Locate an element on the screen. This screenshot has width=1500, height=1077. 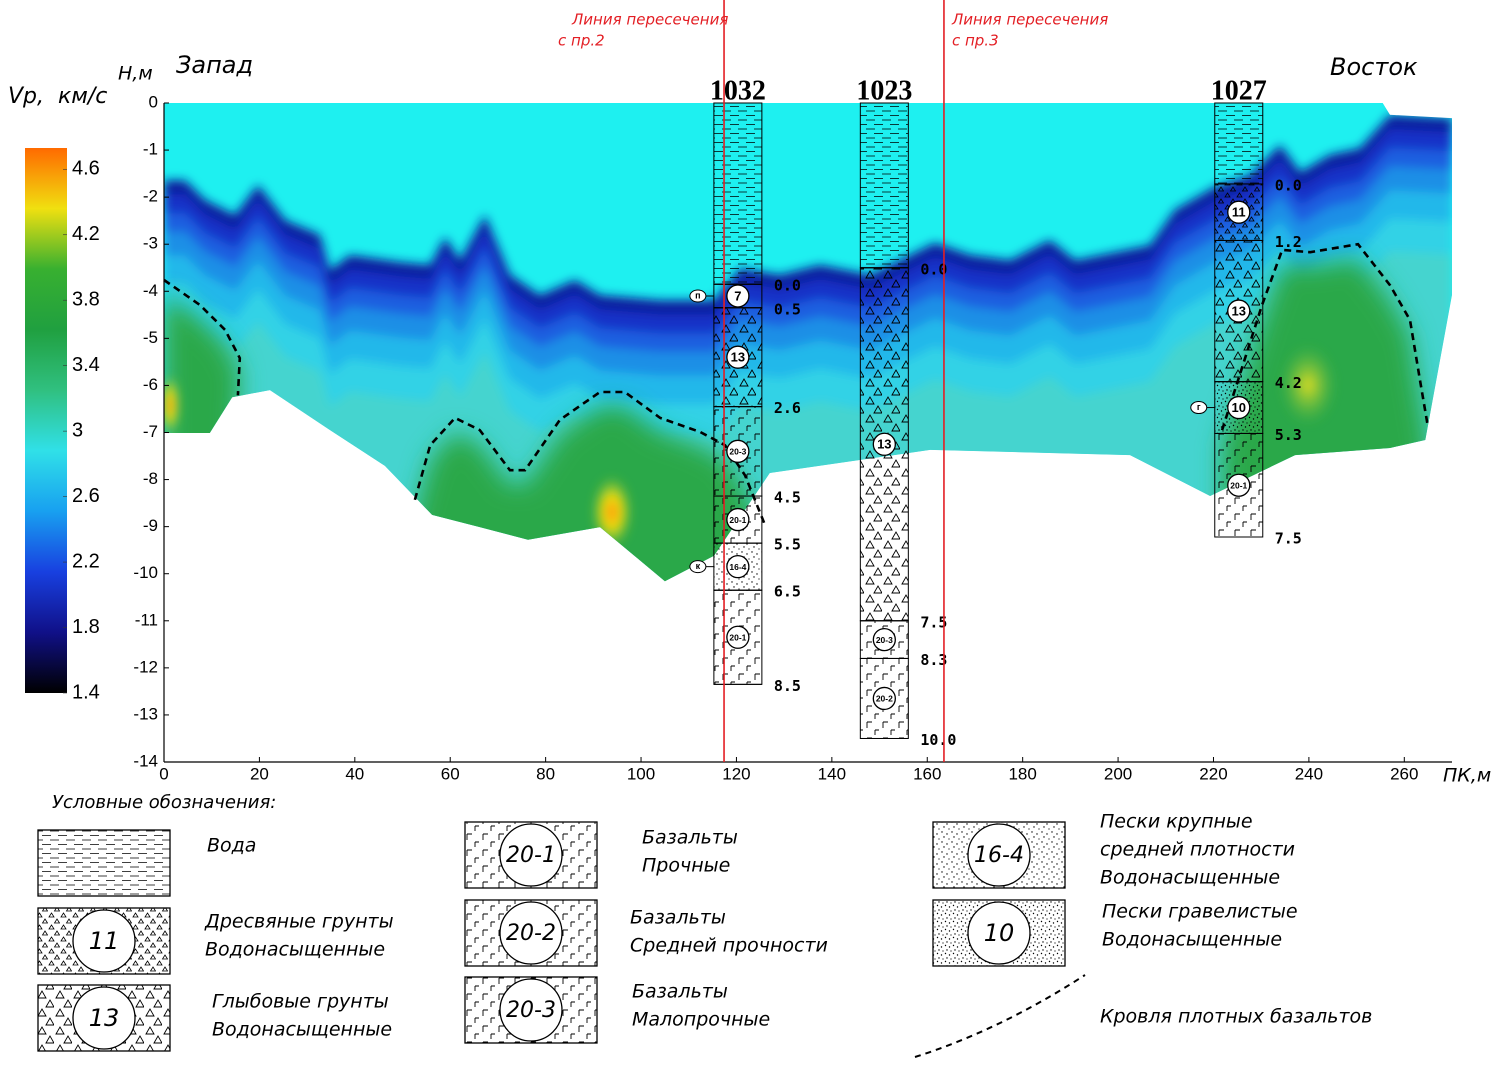
legend-label: Вода is located at coordinates (231, 846).